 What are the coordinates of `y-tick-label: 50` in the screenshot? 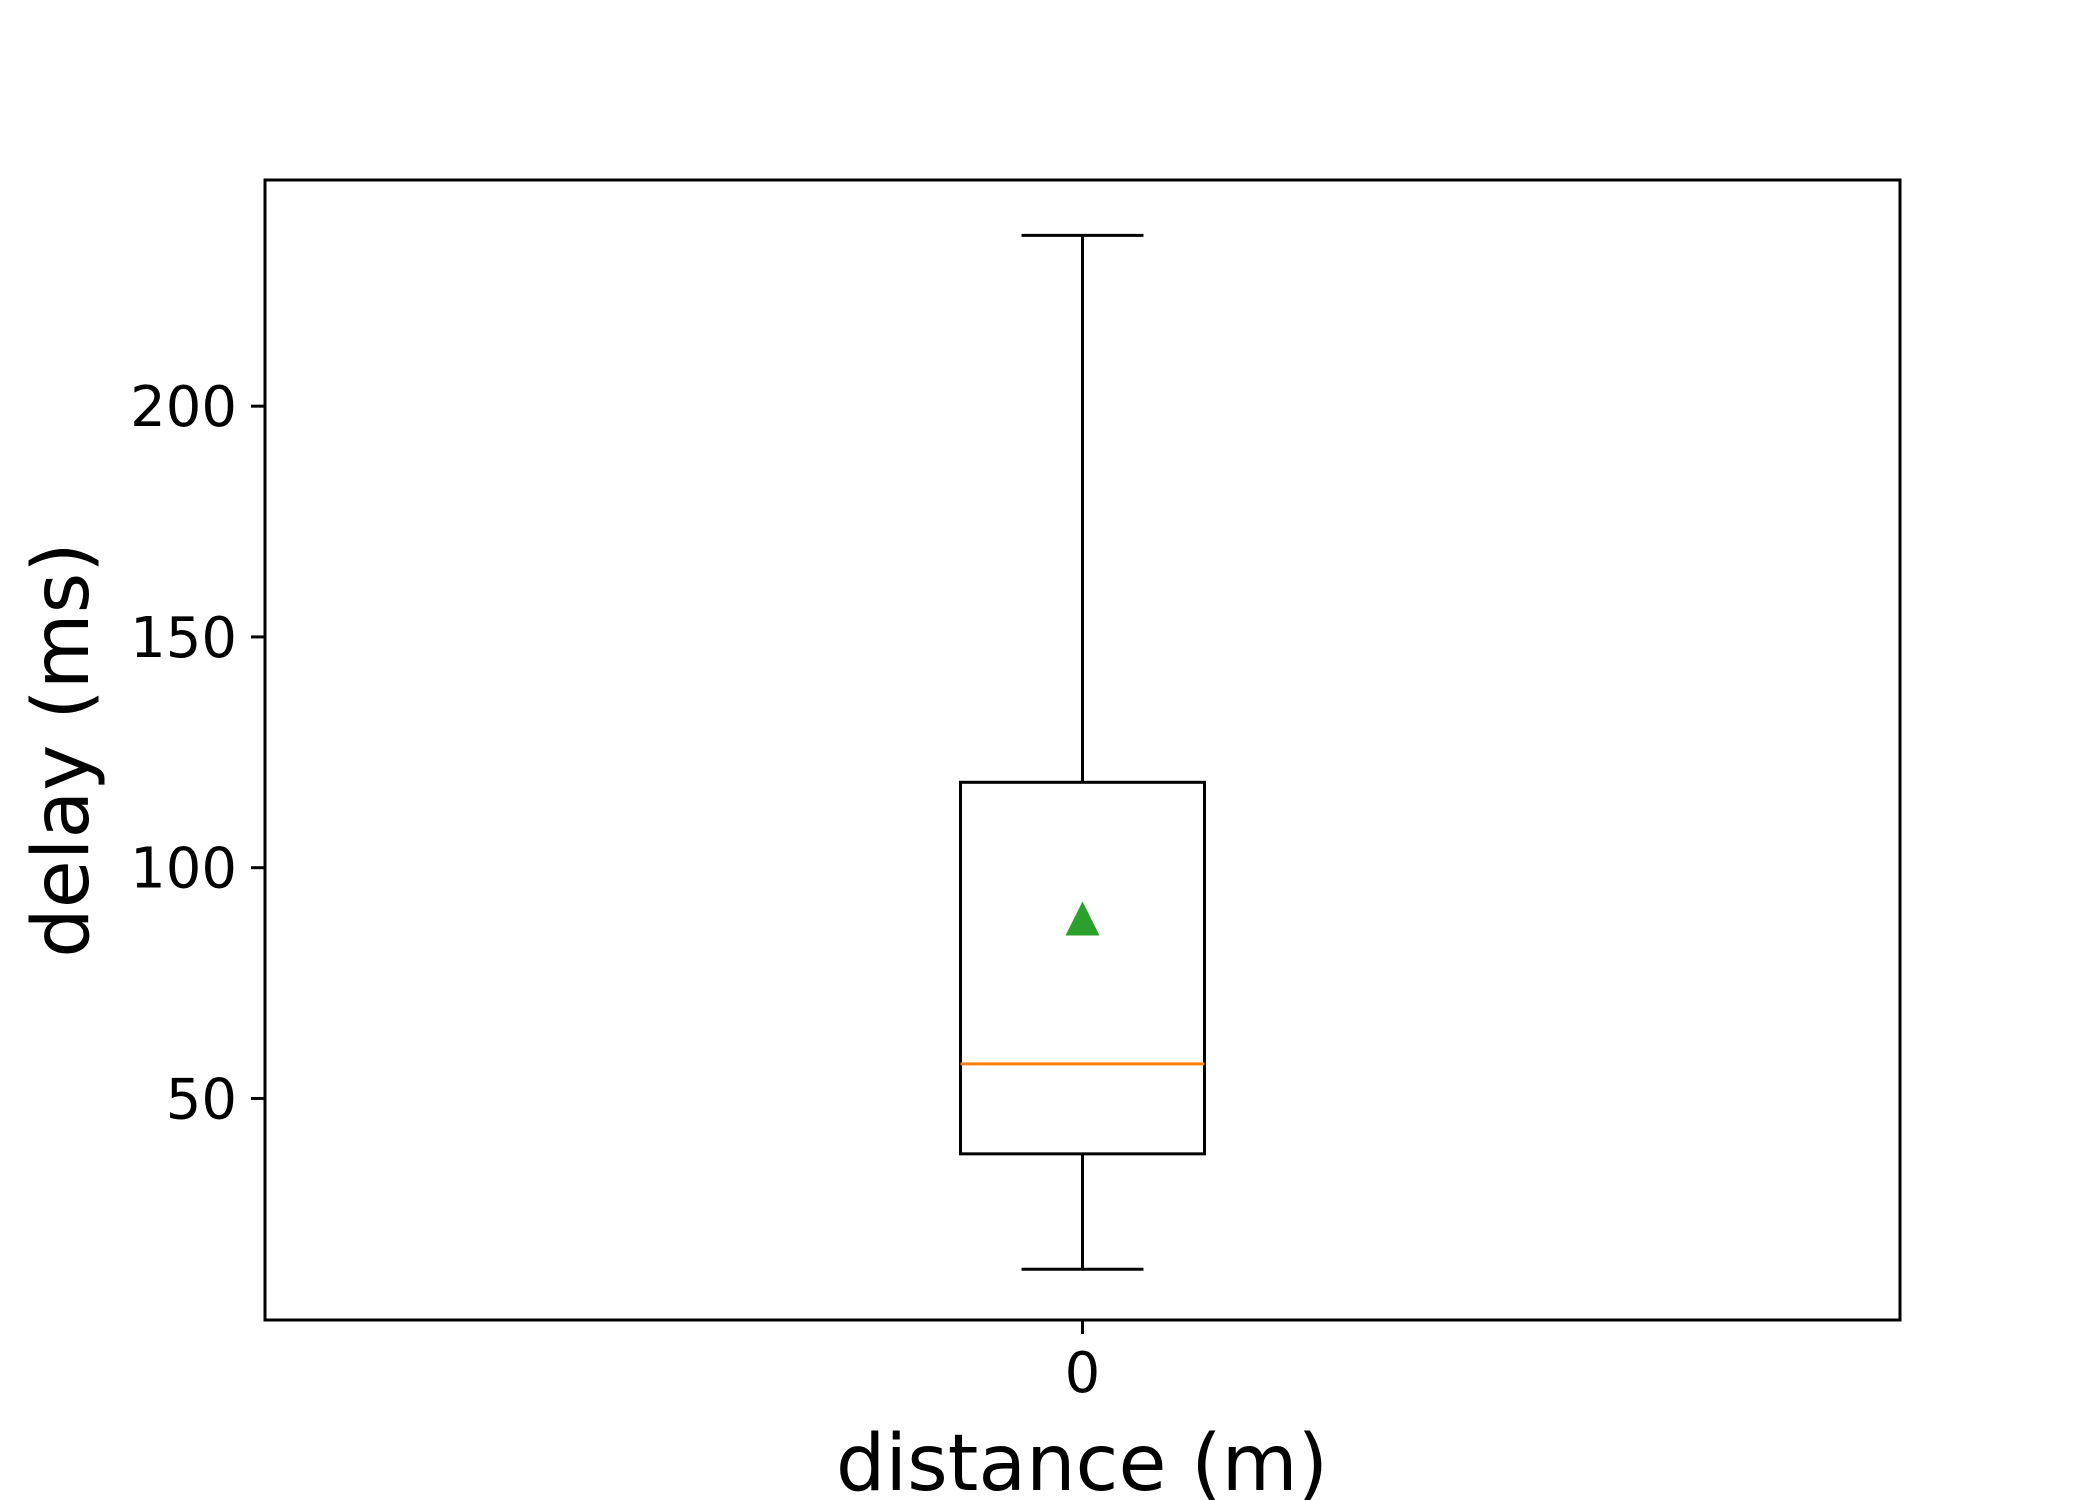 It's located at (201, 1099).